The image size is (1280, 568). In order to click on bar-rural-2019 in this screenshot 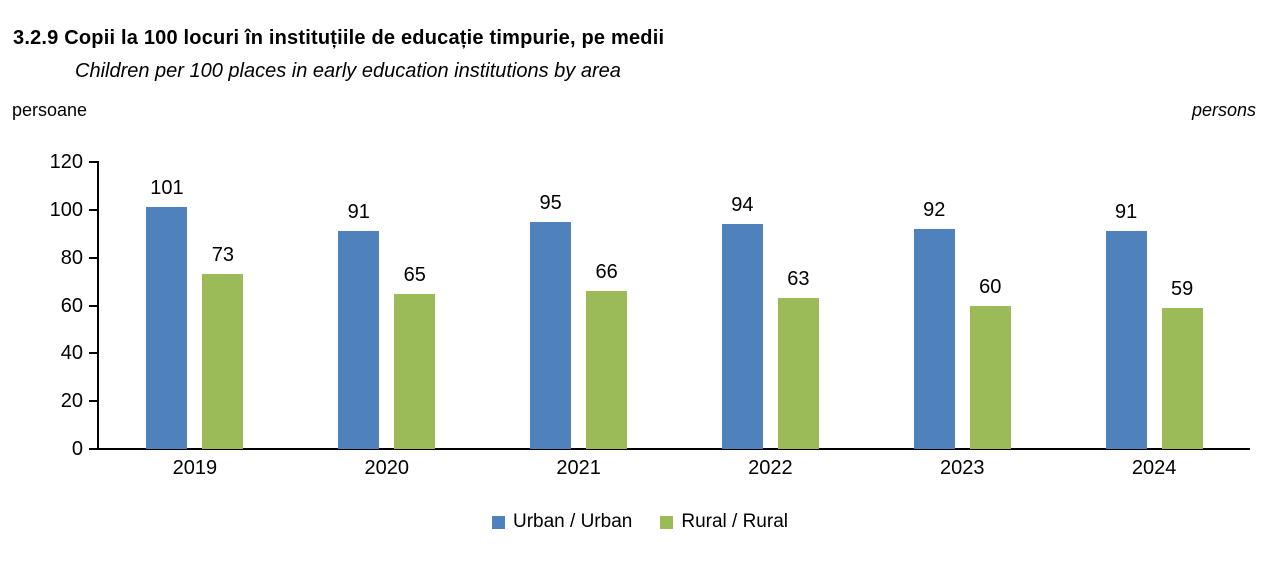, I will do `click(223, 361)`.